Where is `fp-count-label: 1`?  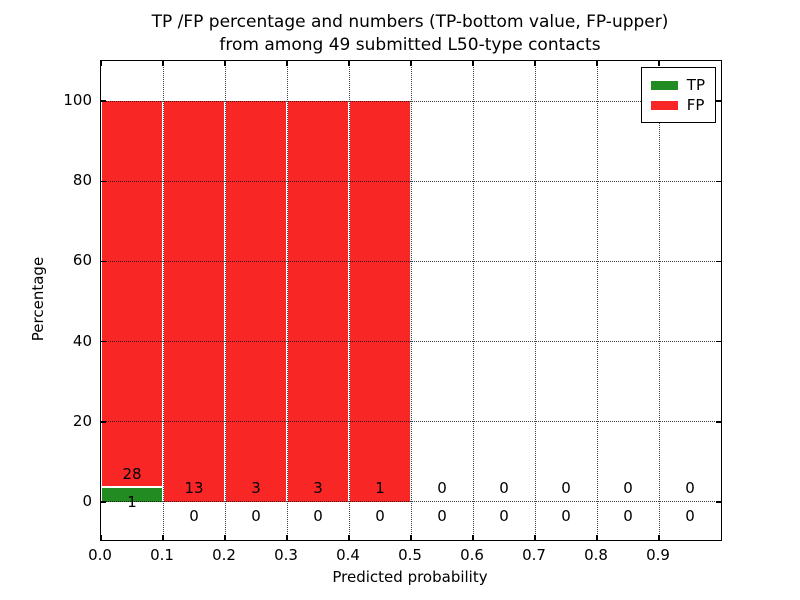
fp-count-label: 1 is located at coordinates (380, 487).